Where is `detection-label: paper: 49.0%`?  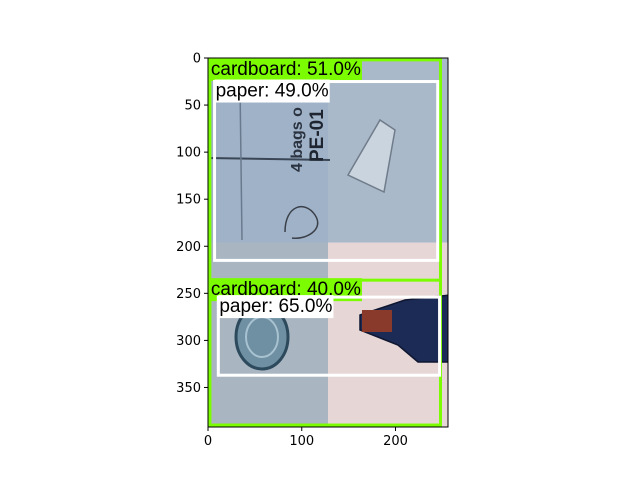
detection-label: paper: 49.0% is located at coordinates (272, 91).